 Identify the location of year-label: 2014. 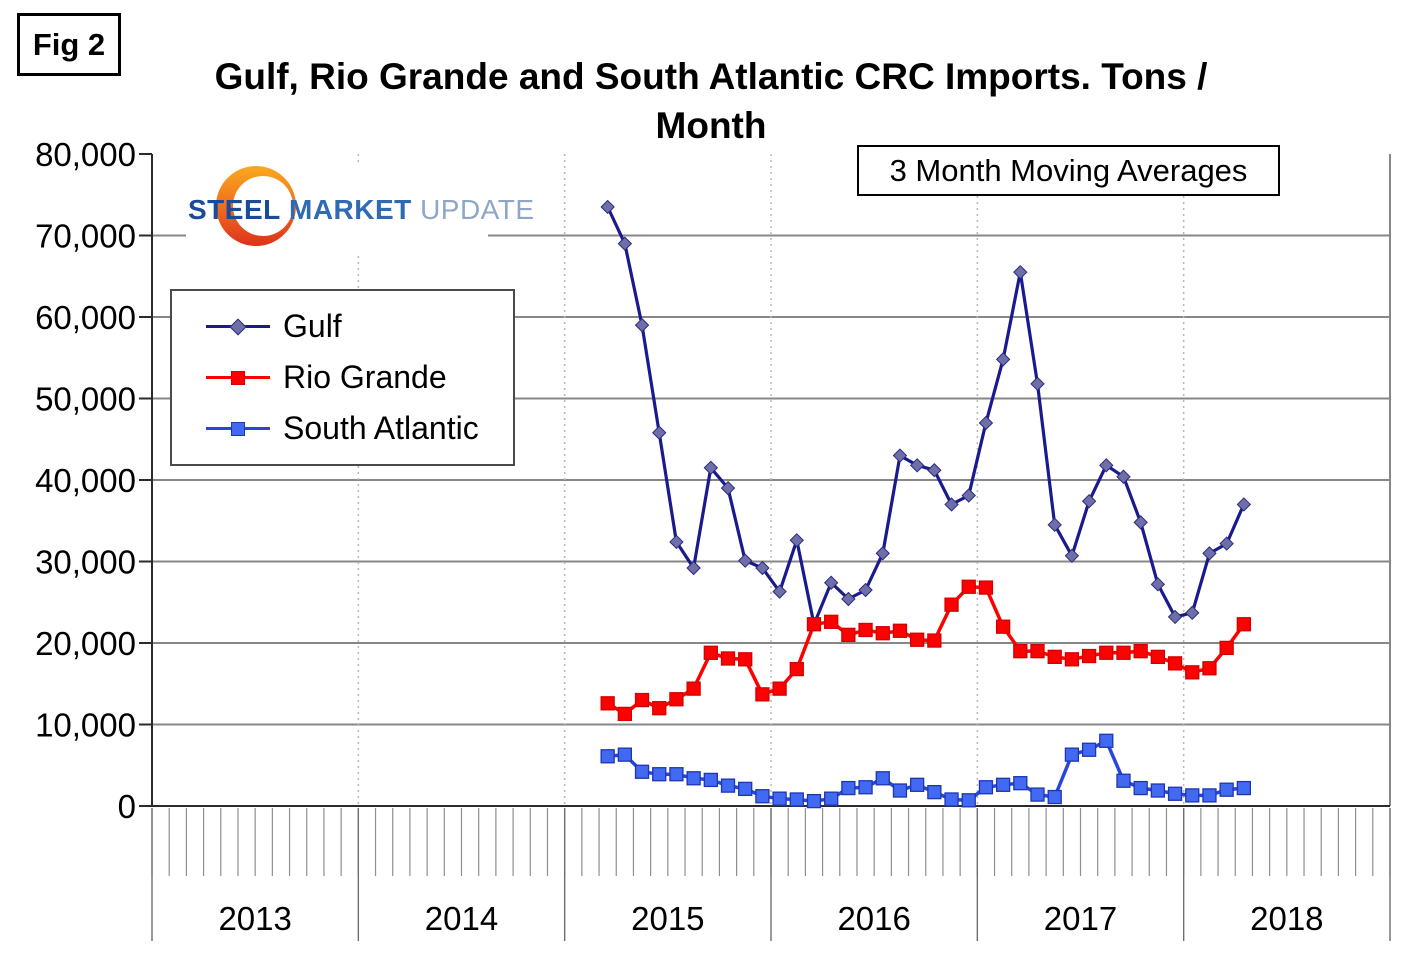
(461, 918).